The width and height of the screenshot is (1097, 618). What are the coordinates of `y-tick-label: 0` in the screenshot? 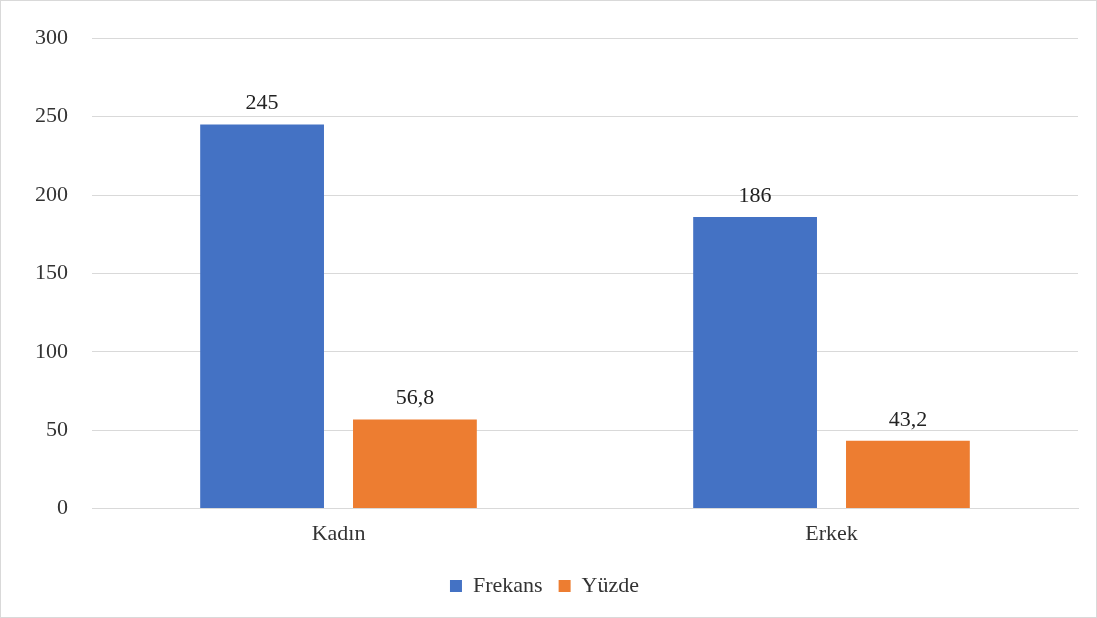 It's located at (62, 507).